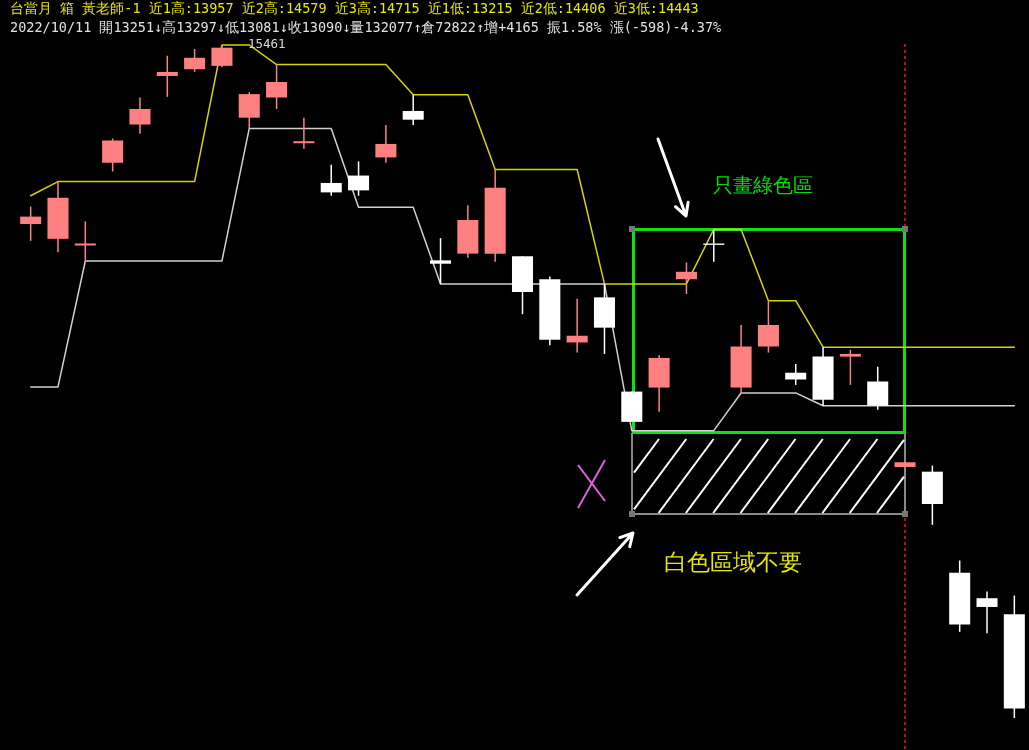  I want to click on chart-title: 台當月 箱 黃老師-1 近1高:13957 近2高:14579 近3高:14715 近1低:13215 近2低:14406 近3低:14443, so click(354, 8).